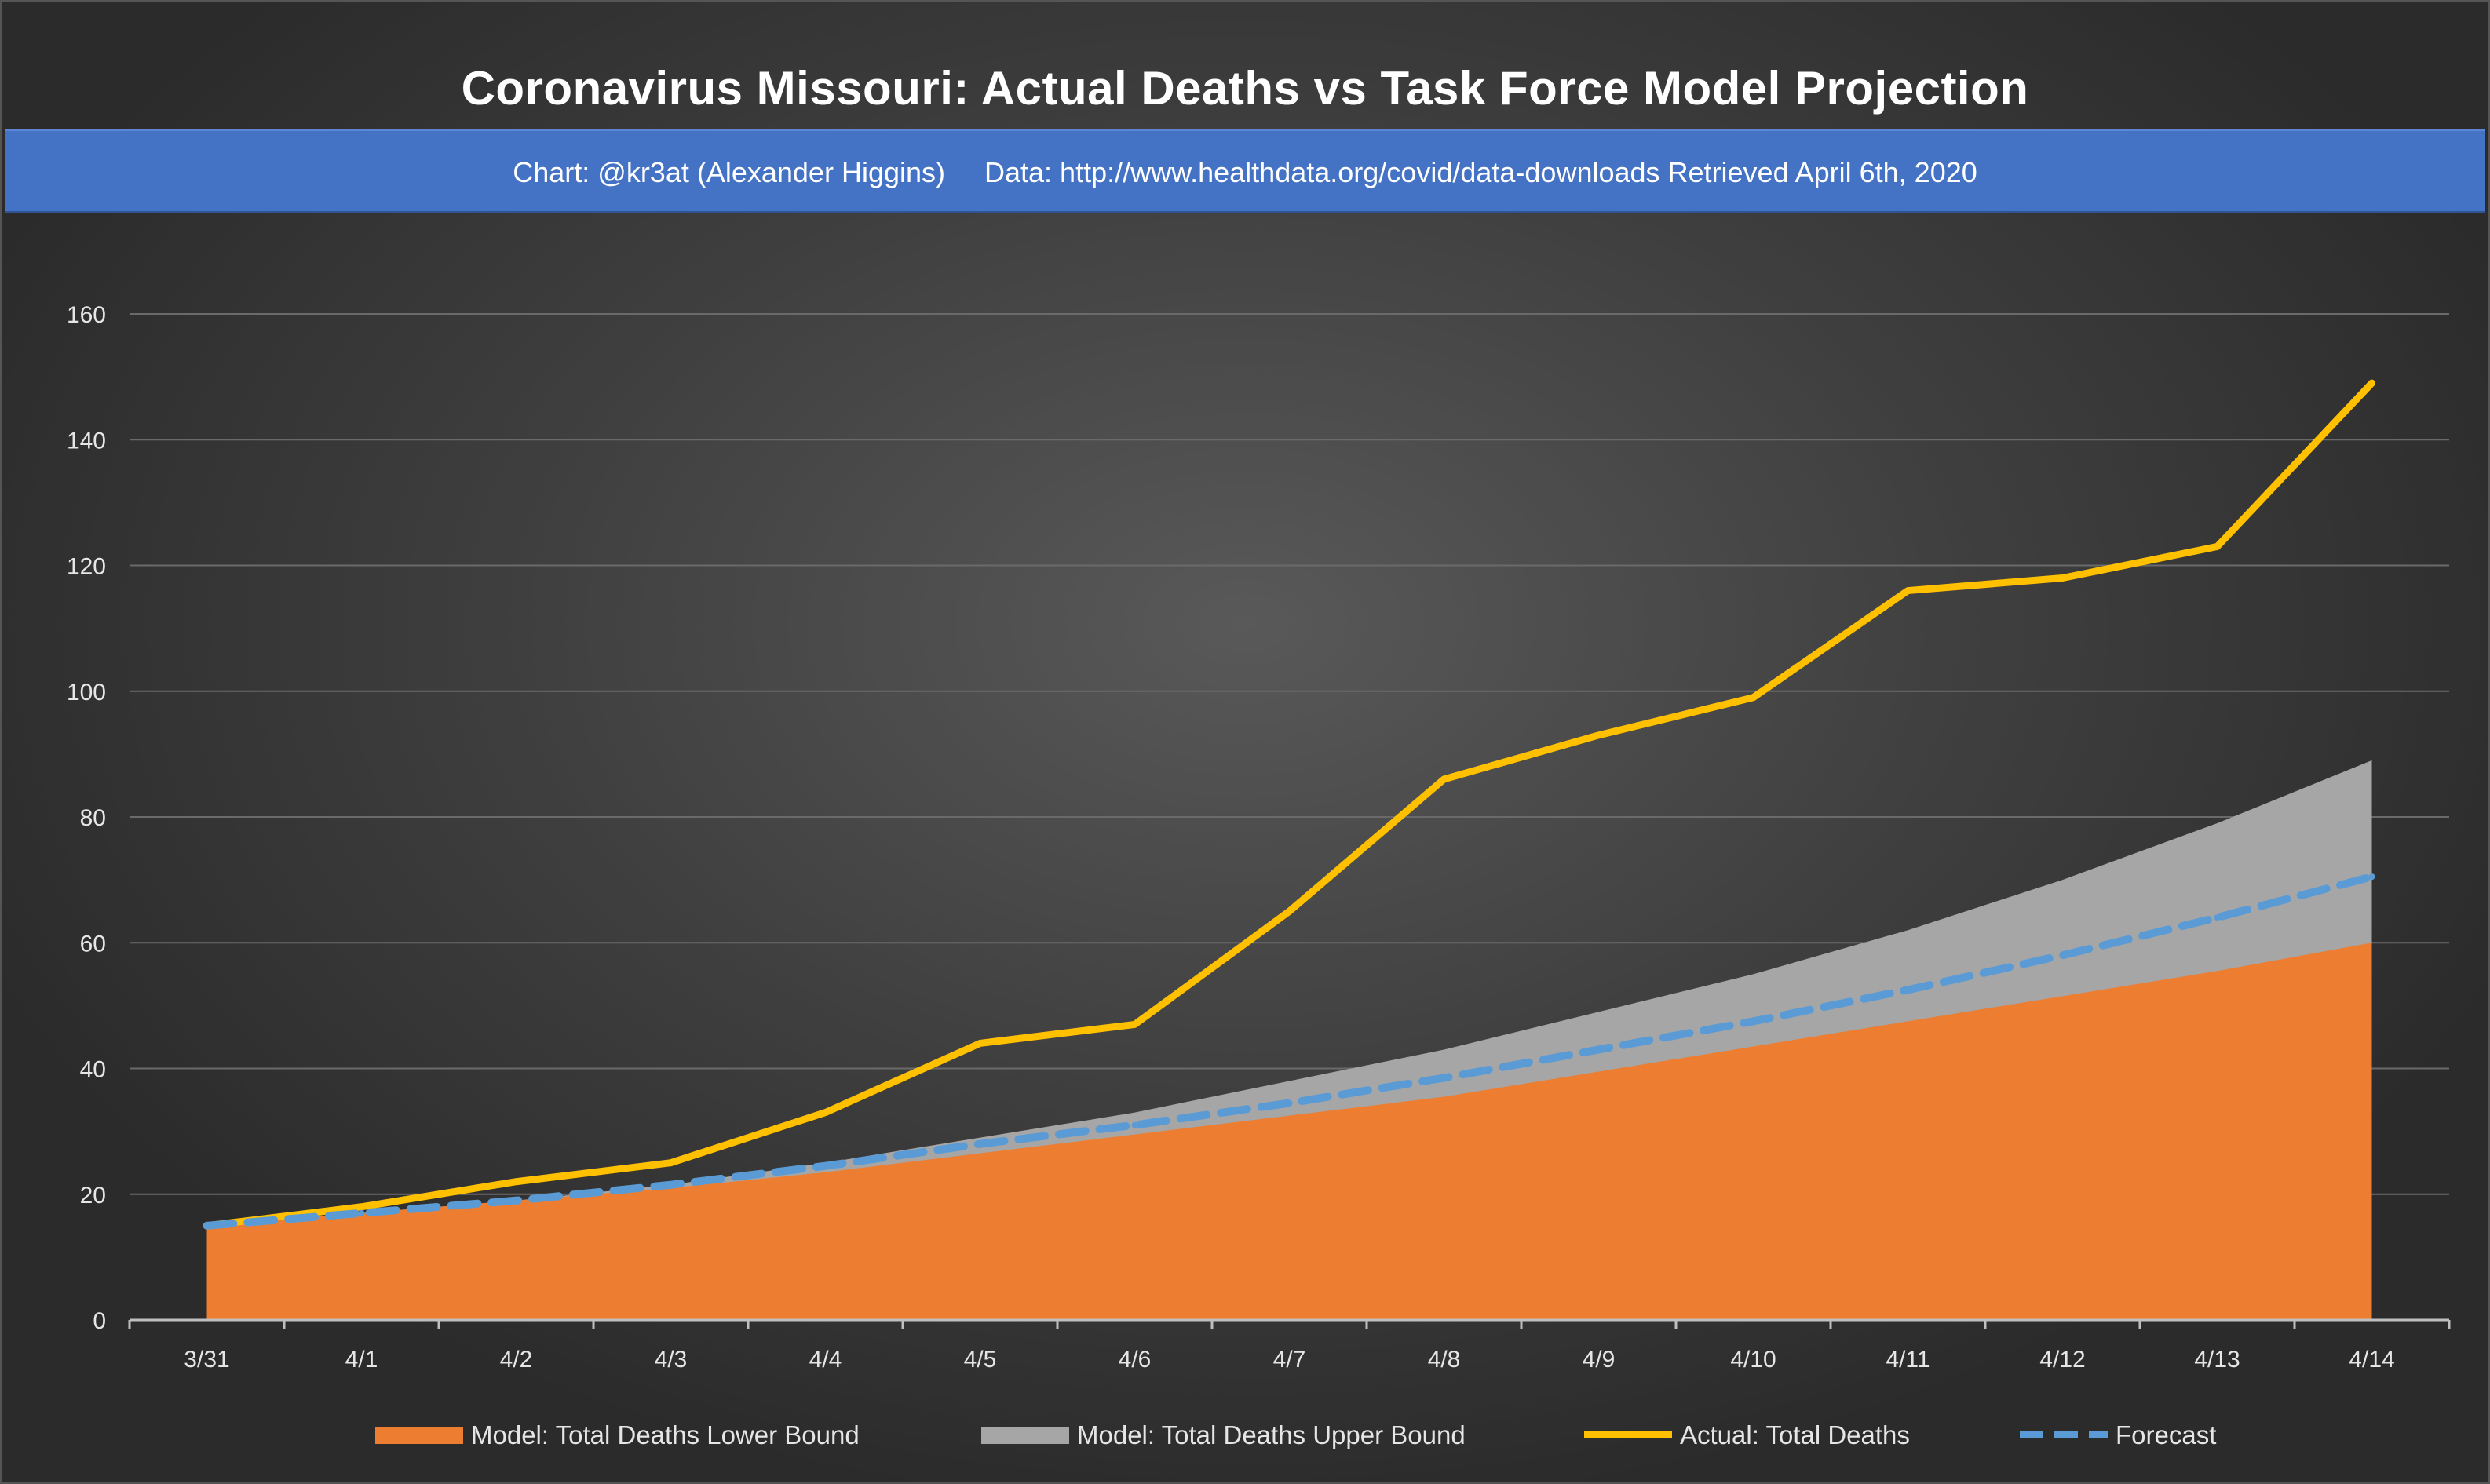  Describe the element at coordinates (206, 1360) in the screenshot. I see `x-tick-label: 3/31` at that location.